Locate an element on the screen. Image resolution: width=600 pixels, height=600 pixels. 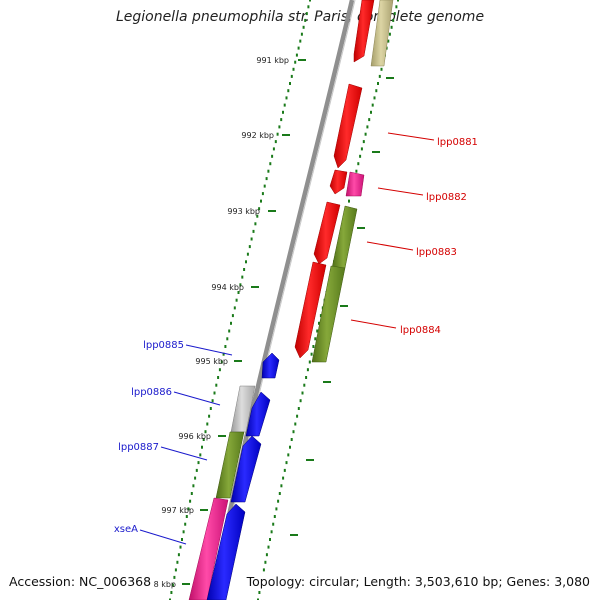
tick-label: 98 kbp is located at coordinates (162, 584).